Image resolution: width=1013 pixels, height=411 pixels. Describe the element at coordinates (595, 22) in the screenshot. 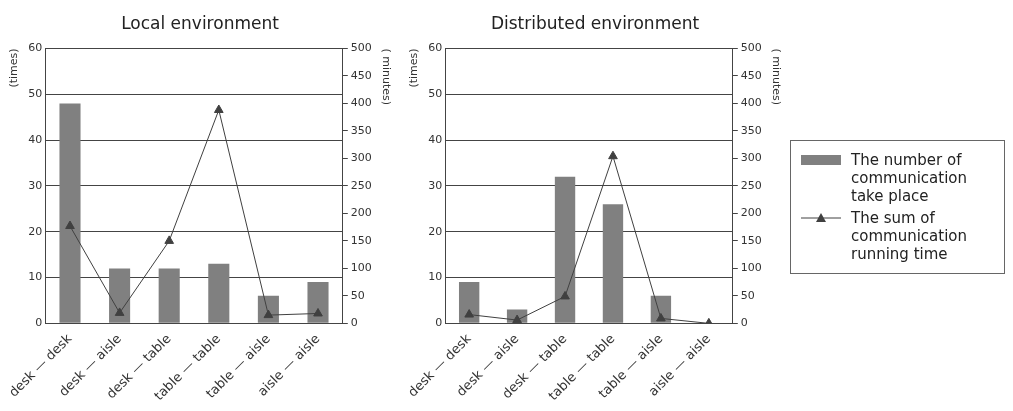

I see `chart-title: Distributed environment` at that location.